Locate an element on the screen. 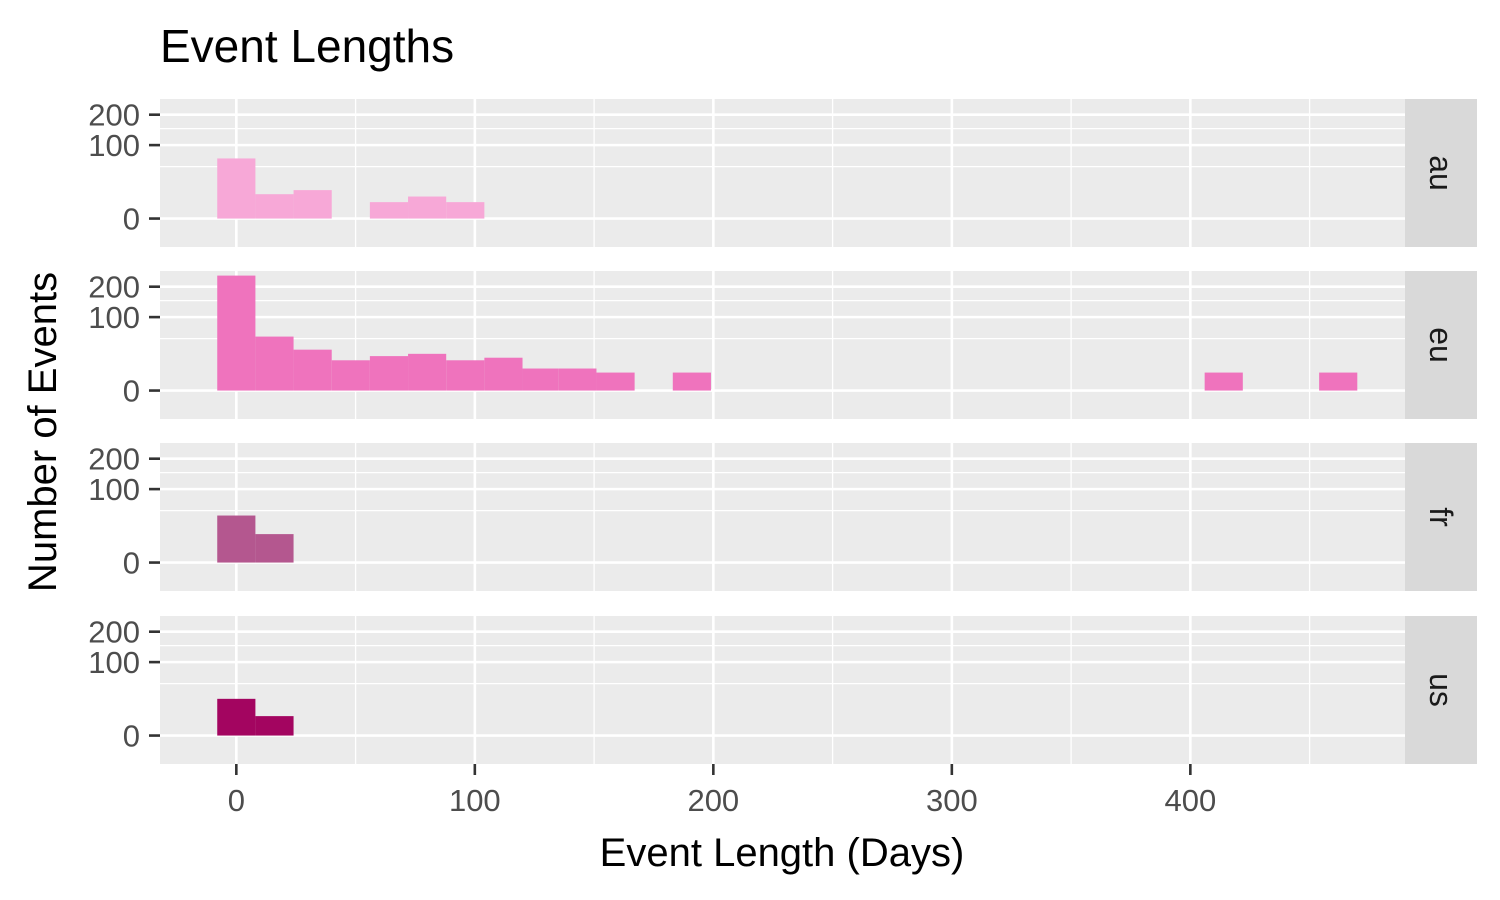 This screenshot has width=1500, height=900. facet-strip-label: fr is located at coordinates (1441, 517).